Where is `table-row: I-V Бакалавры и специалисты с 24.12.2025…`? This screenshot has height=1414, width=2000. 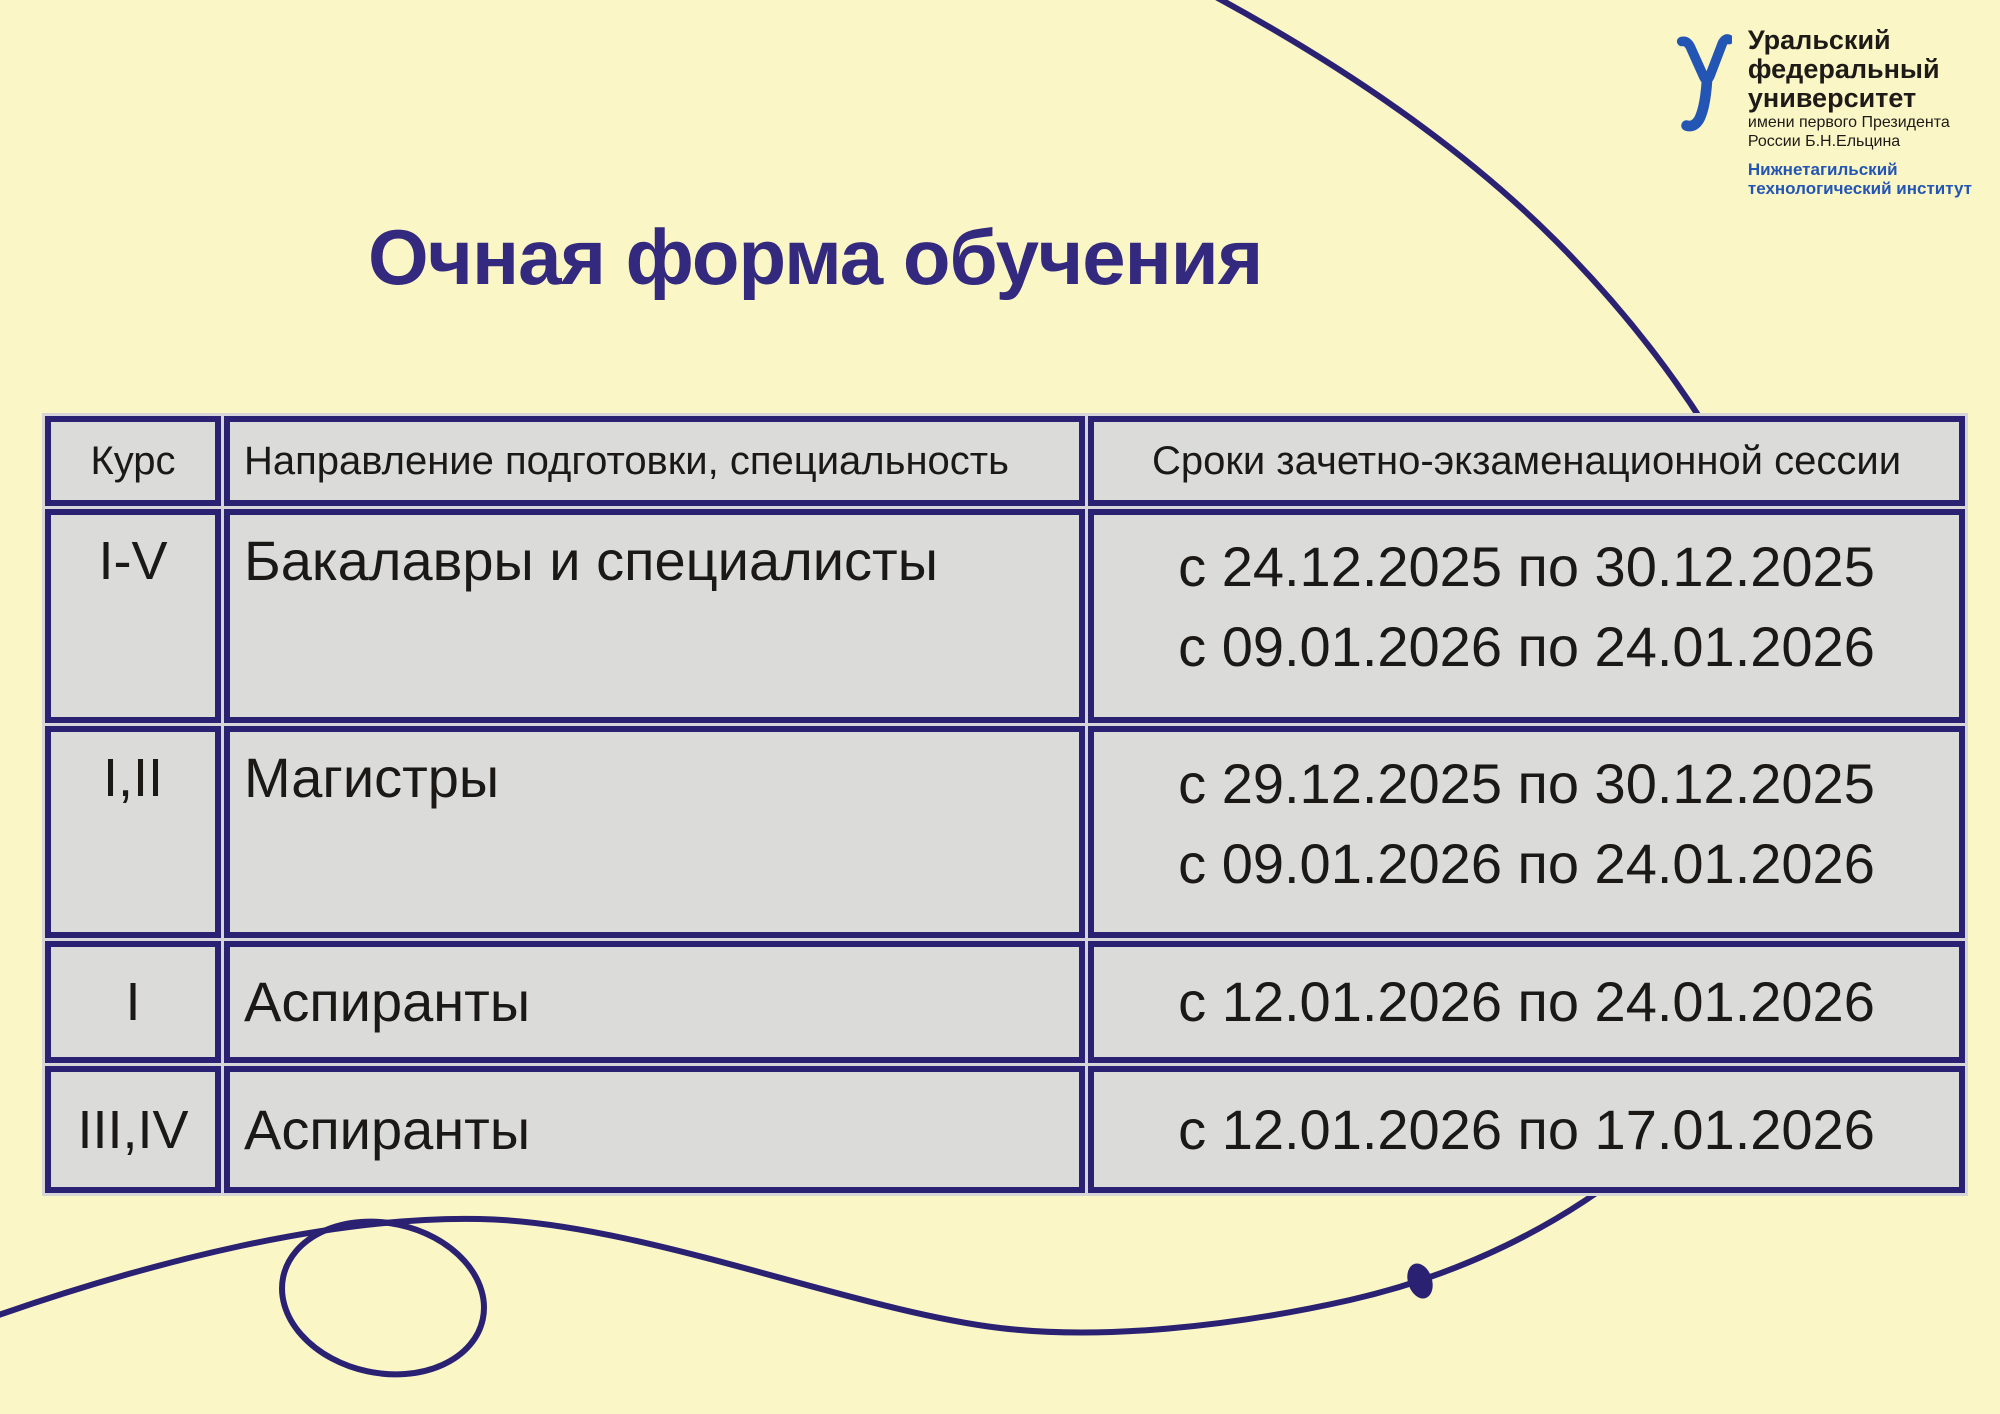 table-row: I-V Бакалавры и специалисты с 24.12.2025… is located at coordinates (1005, 616).